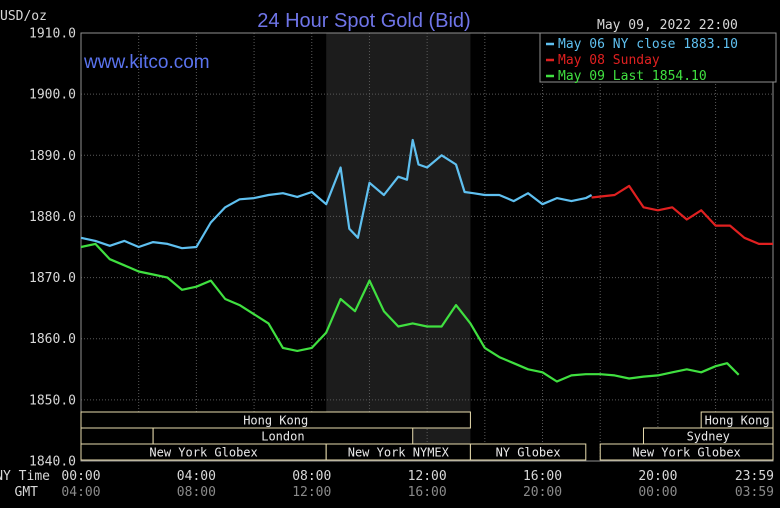 This screenshot has height=508, width=780. What do you see at coordinates (196, 492) in the screenshot?
I see `x-tick-label-gmt: 08:00` at bounding box center [196, 492].